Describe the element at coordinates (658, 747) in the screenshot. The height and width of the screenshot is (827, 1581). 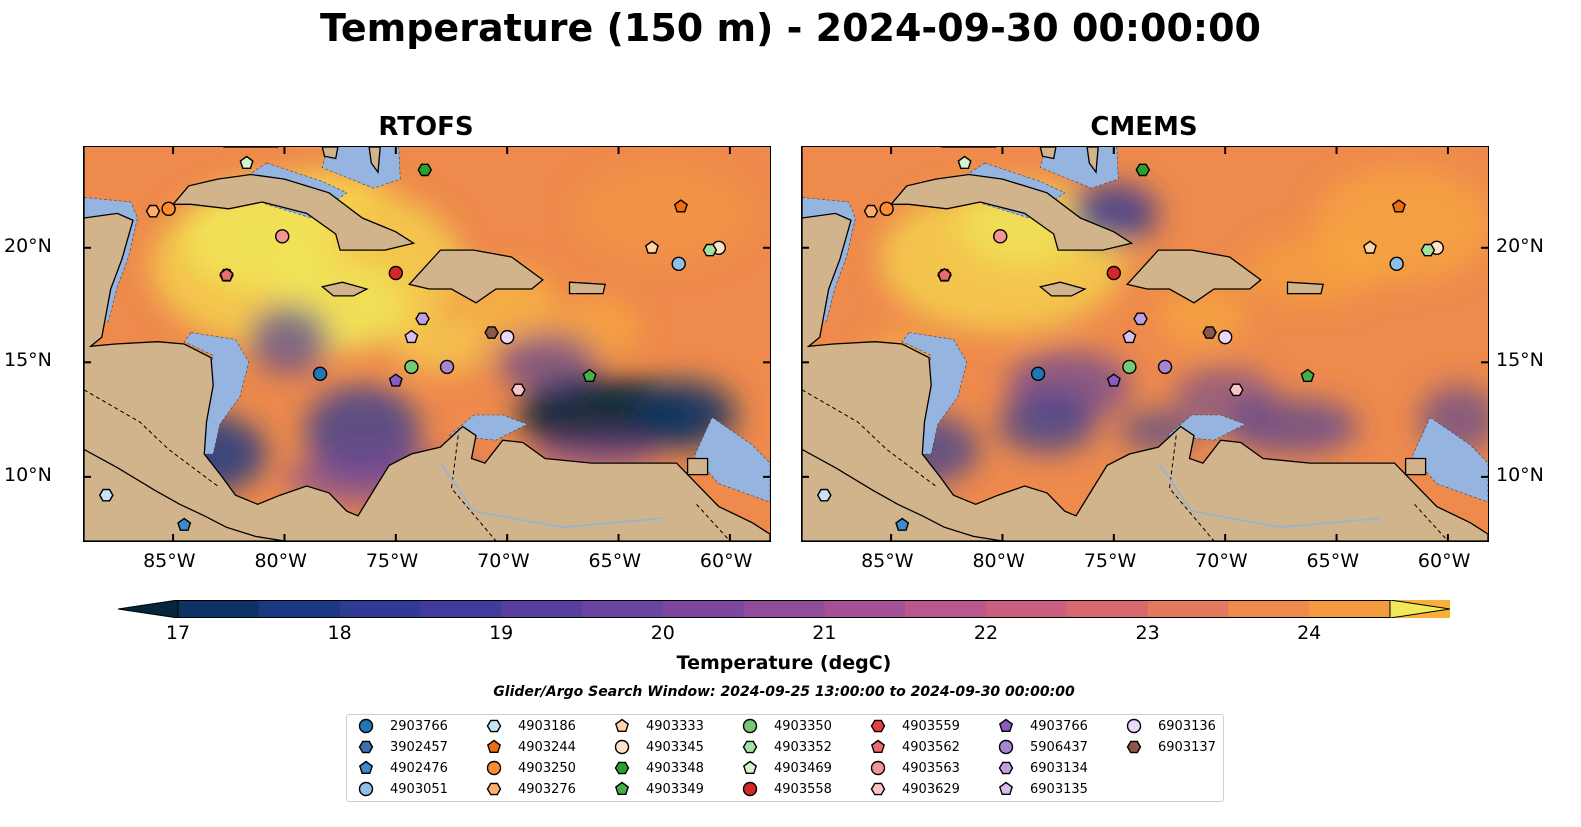
I see `legend-item: 4903345` at that location.